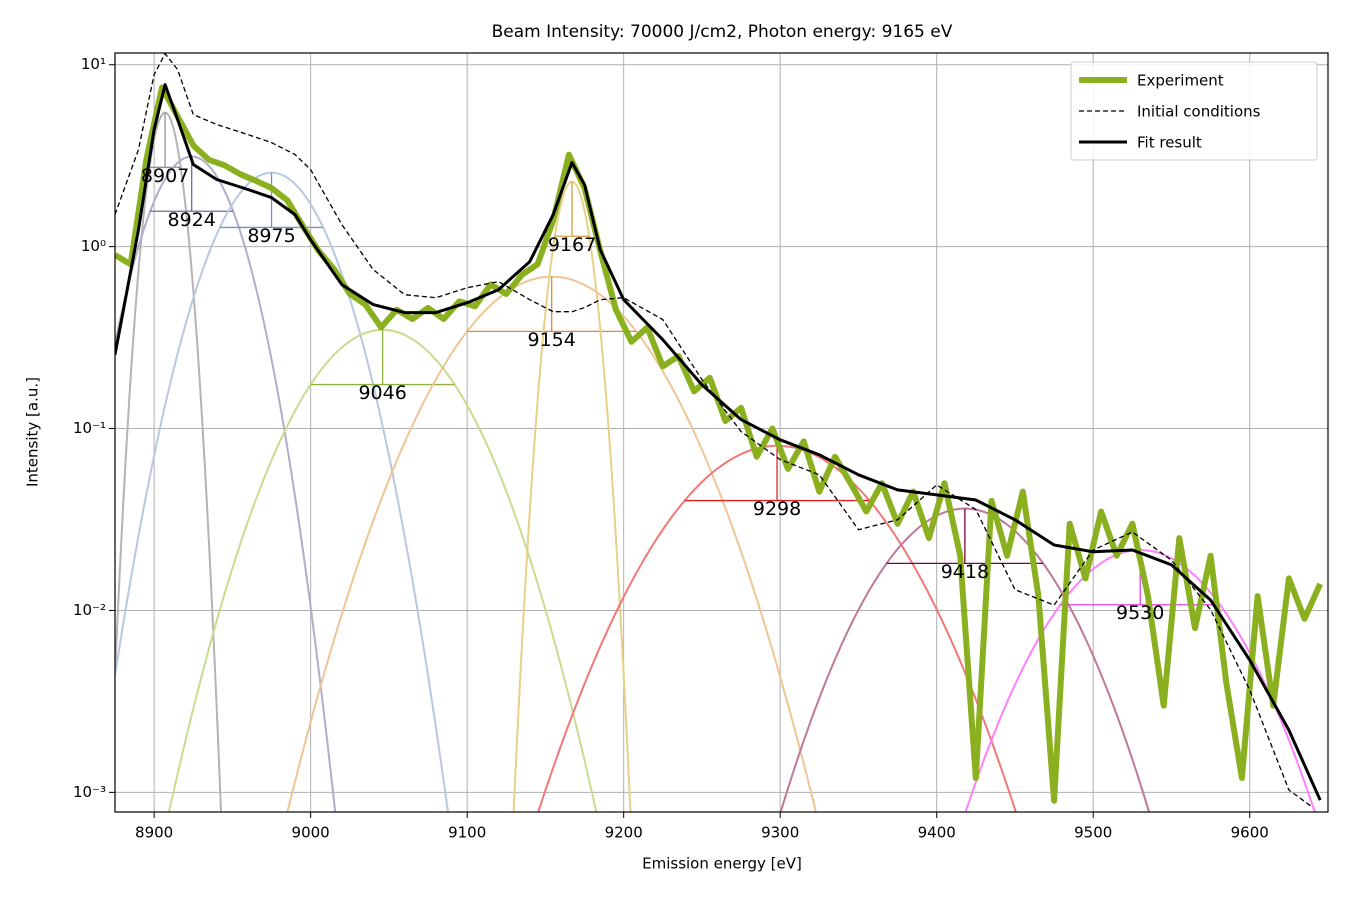 This screenshot has height=900, width=1350. Describe the element at coordinates (154, 833) in the screenshot. I see `x-tick-label: 8900` at that location.